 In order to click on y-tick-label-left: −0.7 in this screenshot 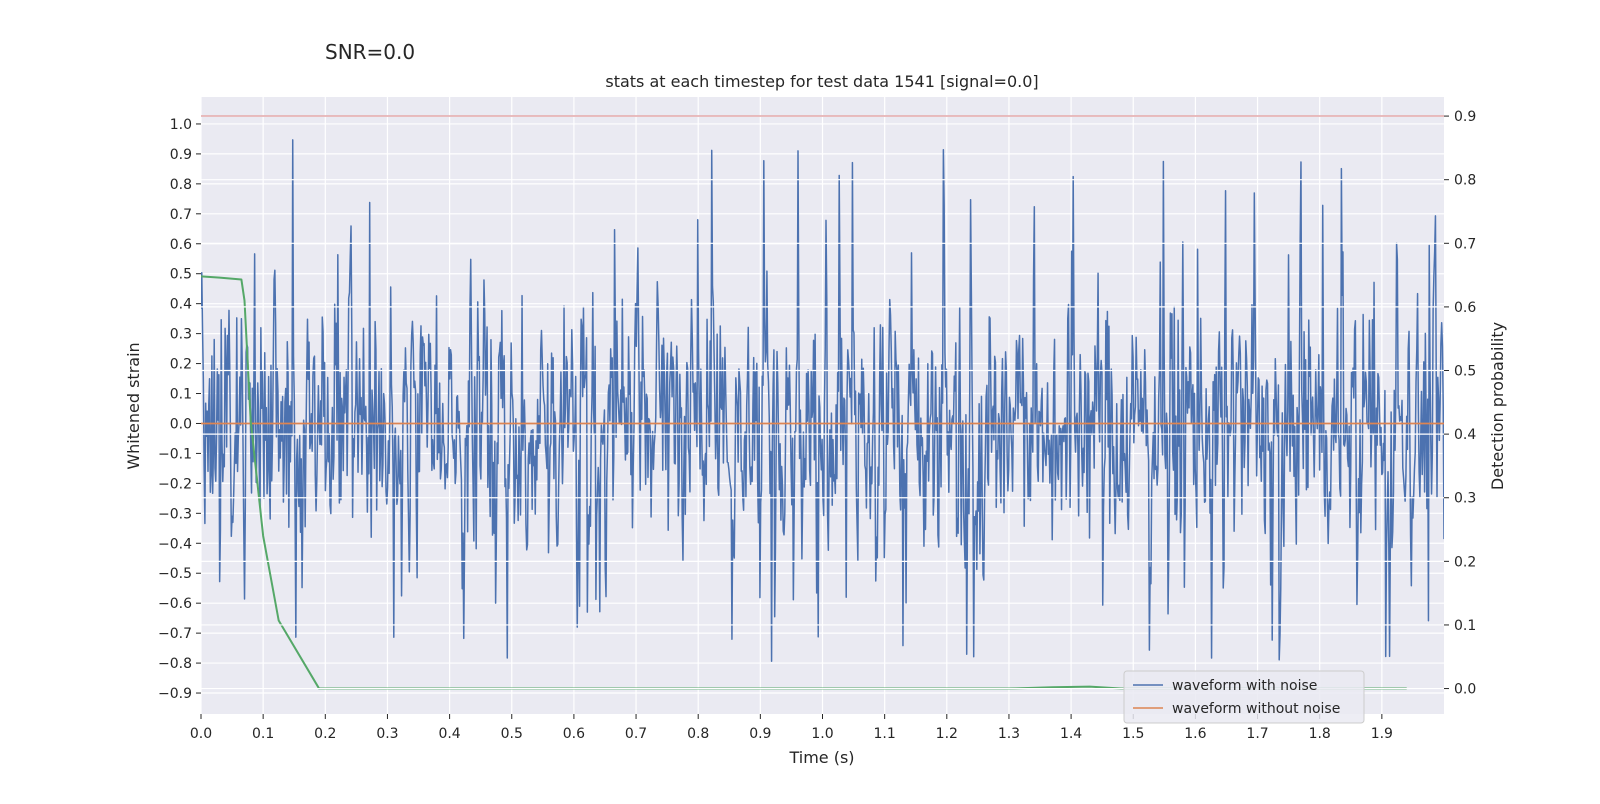, I will do `click(175, 634)`.